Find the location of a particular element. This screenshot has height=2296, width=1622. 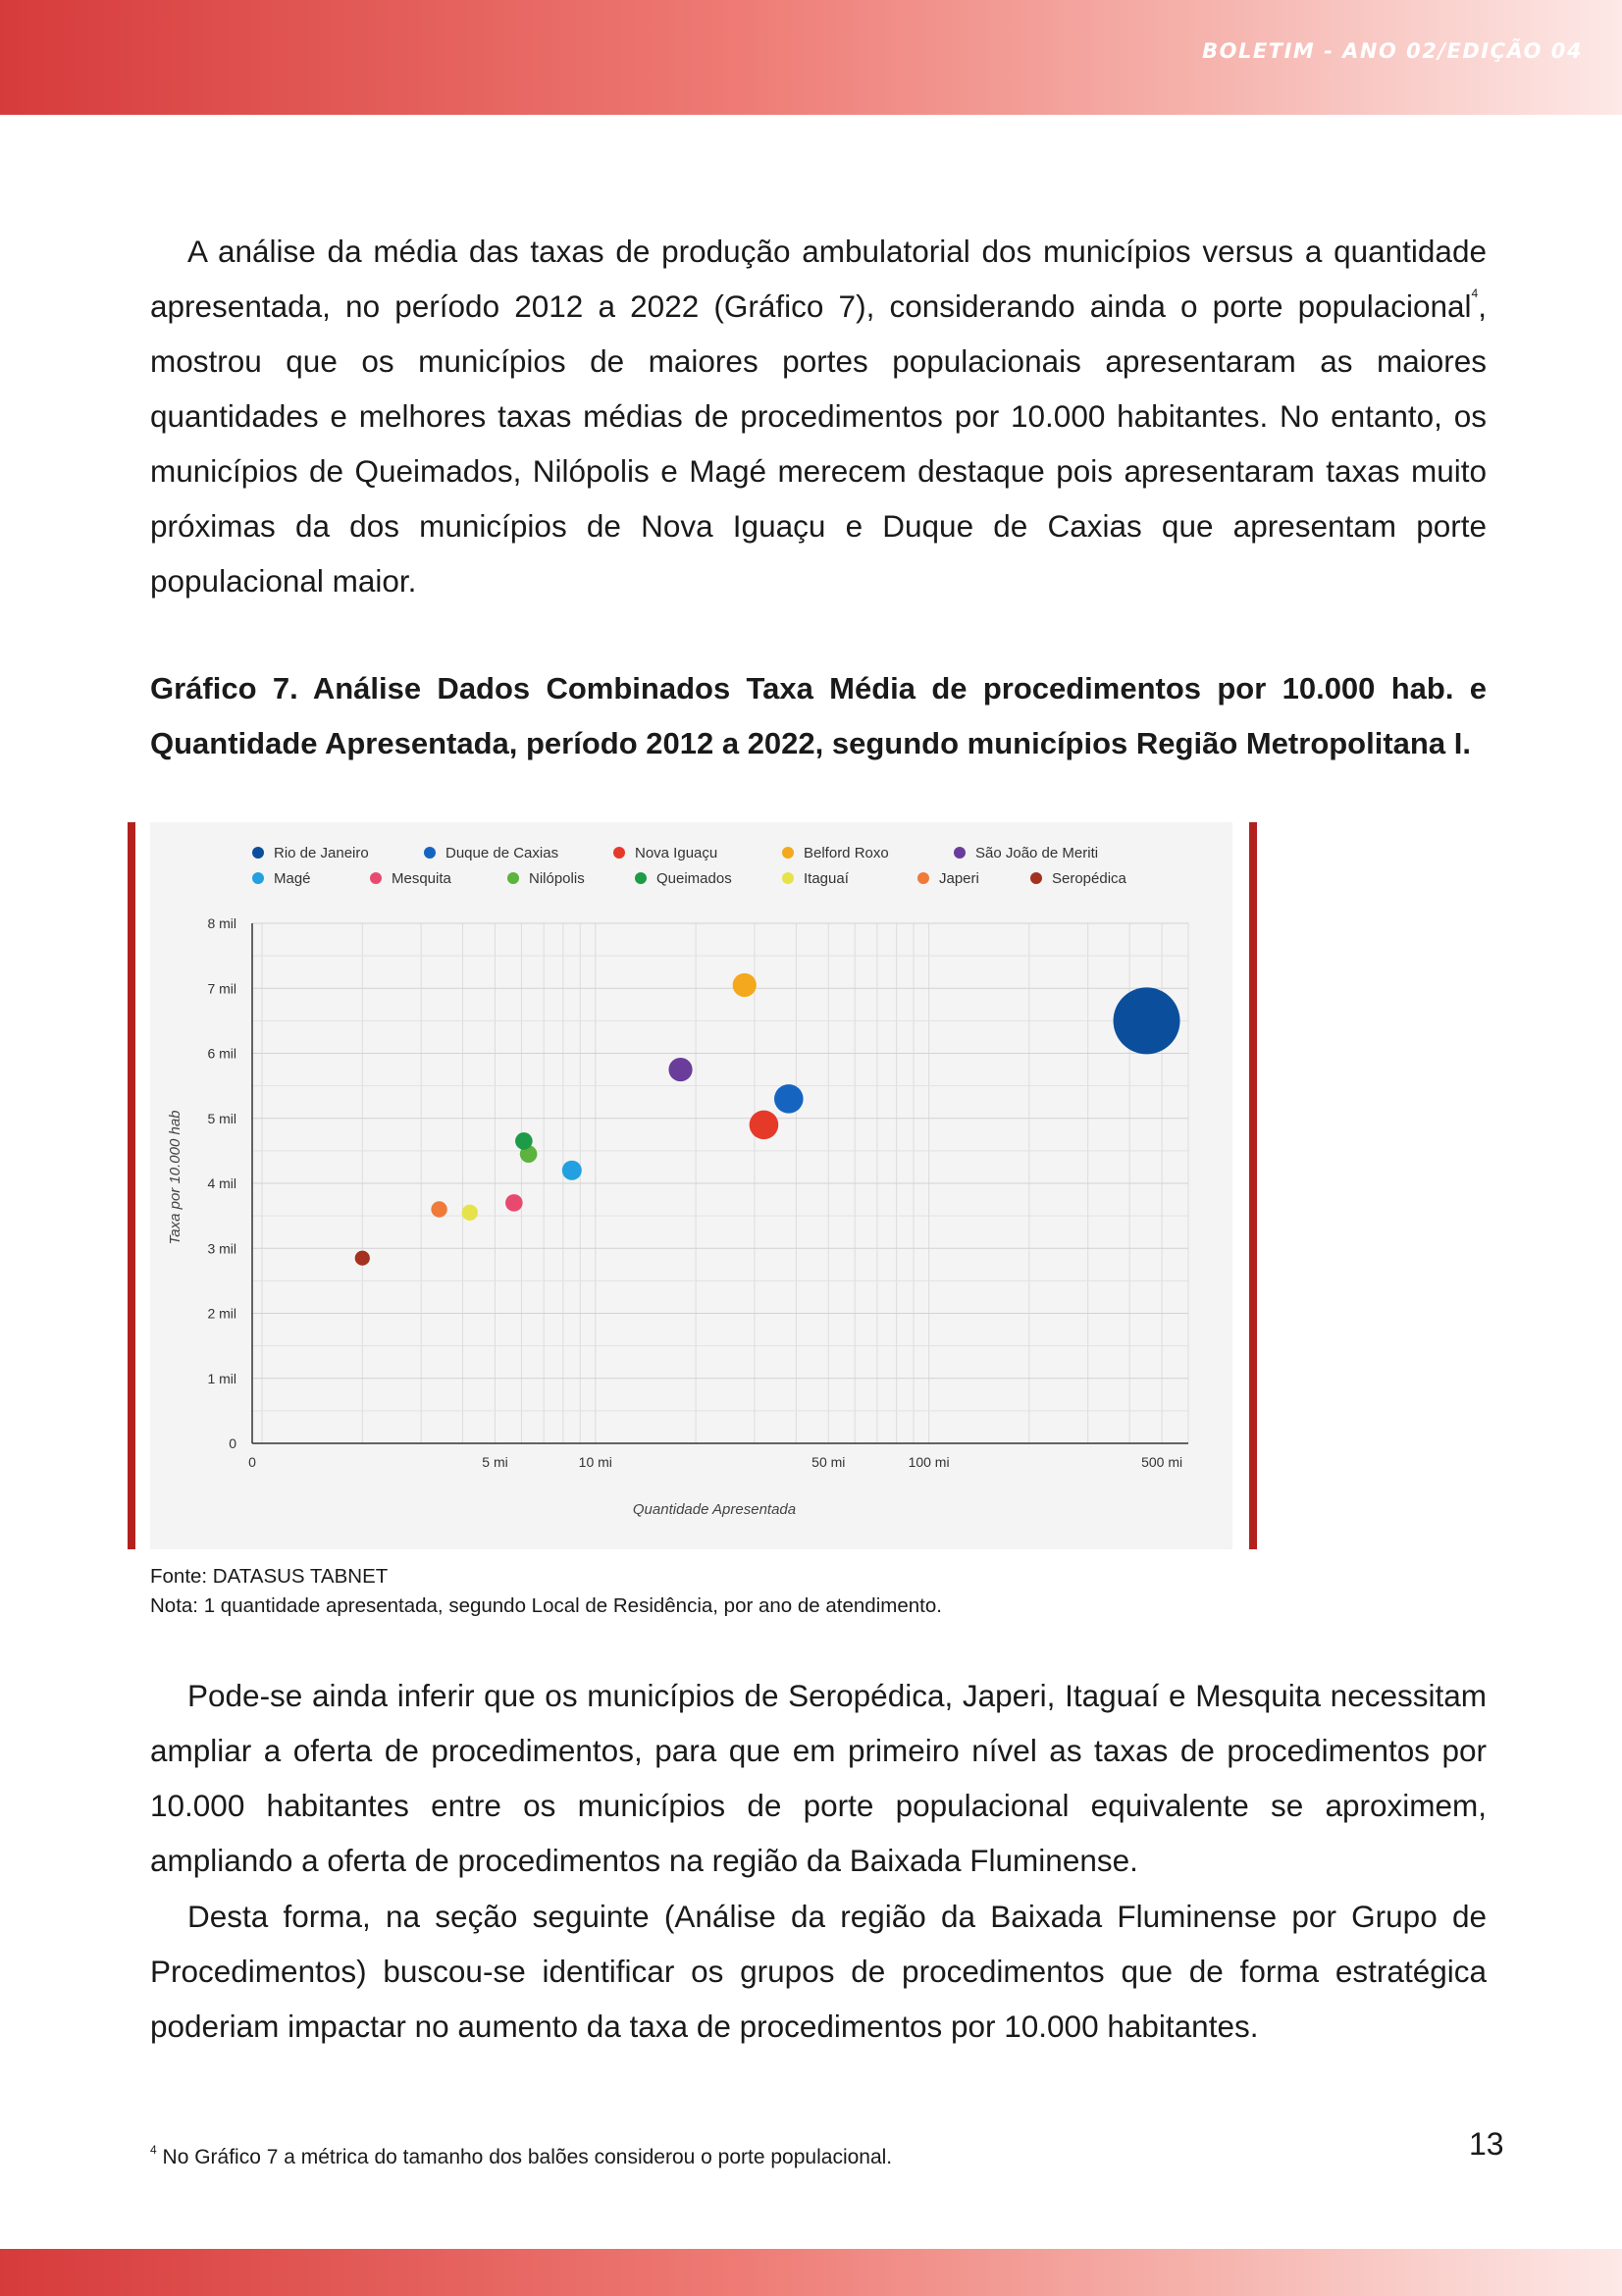

legend-label: Belford Roxo is located at coordinates (846, 853).